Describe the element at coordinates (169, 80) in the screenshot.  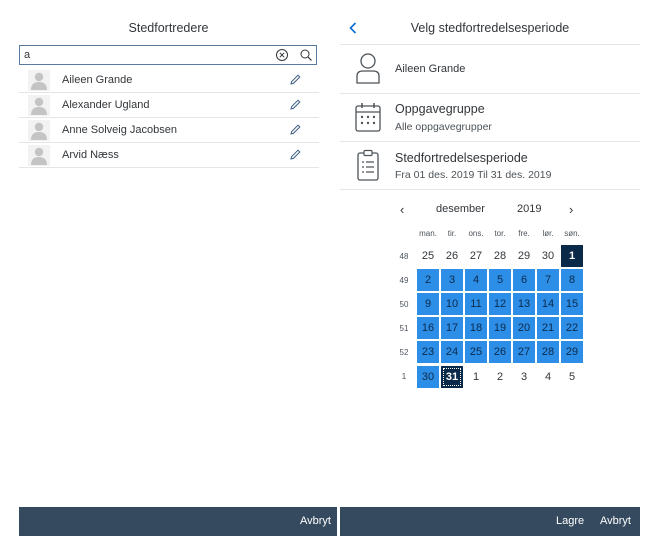
I see `list-item: Aileen Grande` at that location.